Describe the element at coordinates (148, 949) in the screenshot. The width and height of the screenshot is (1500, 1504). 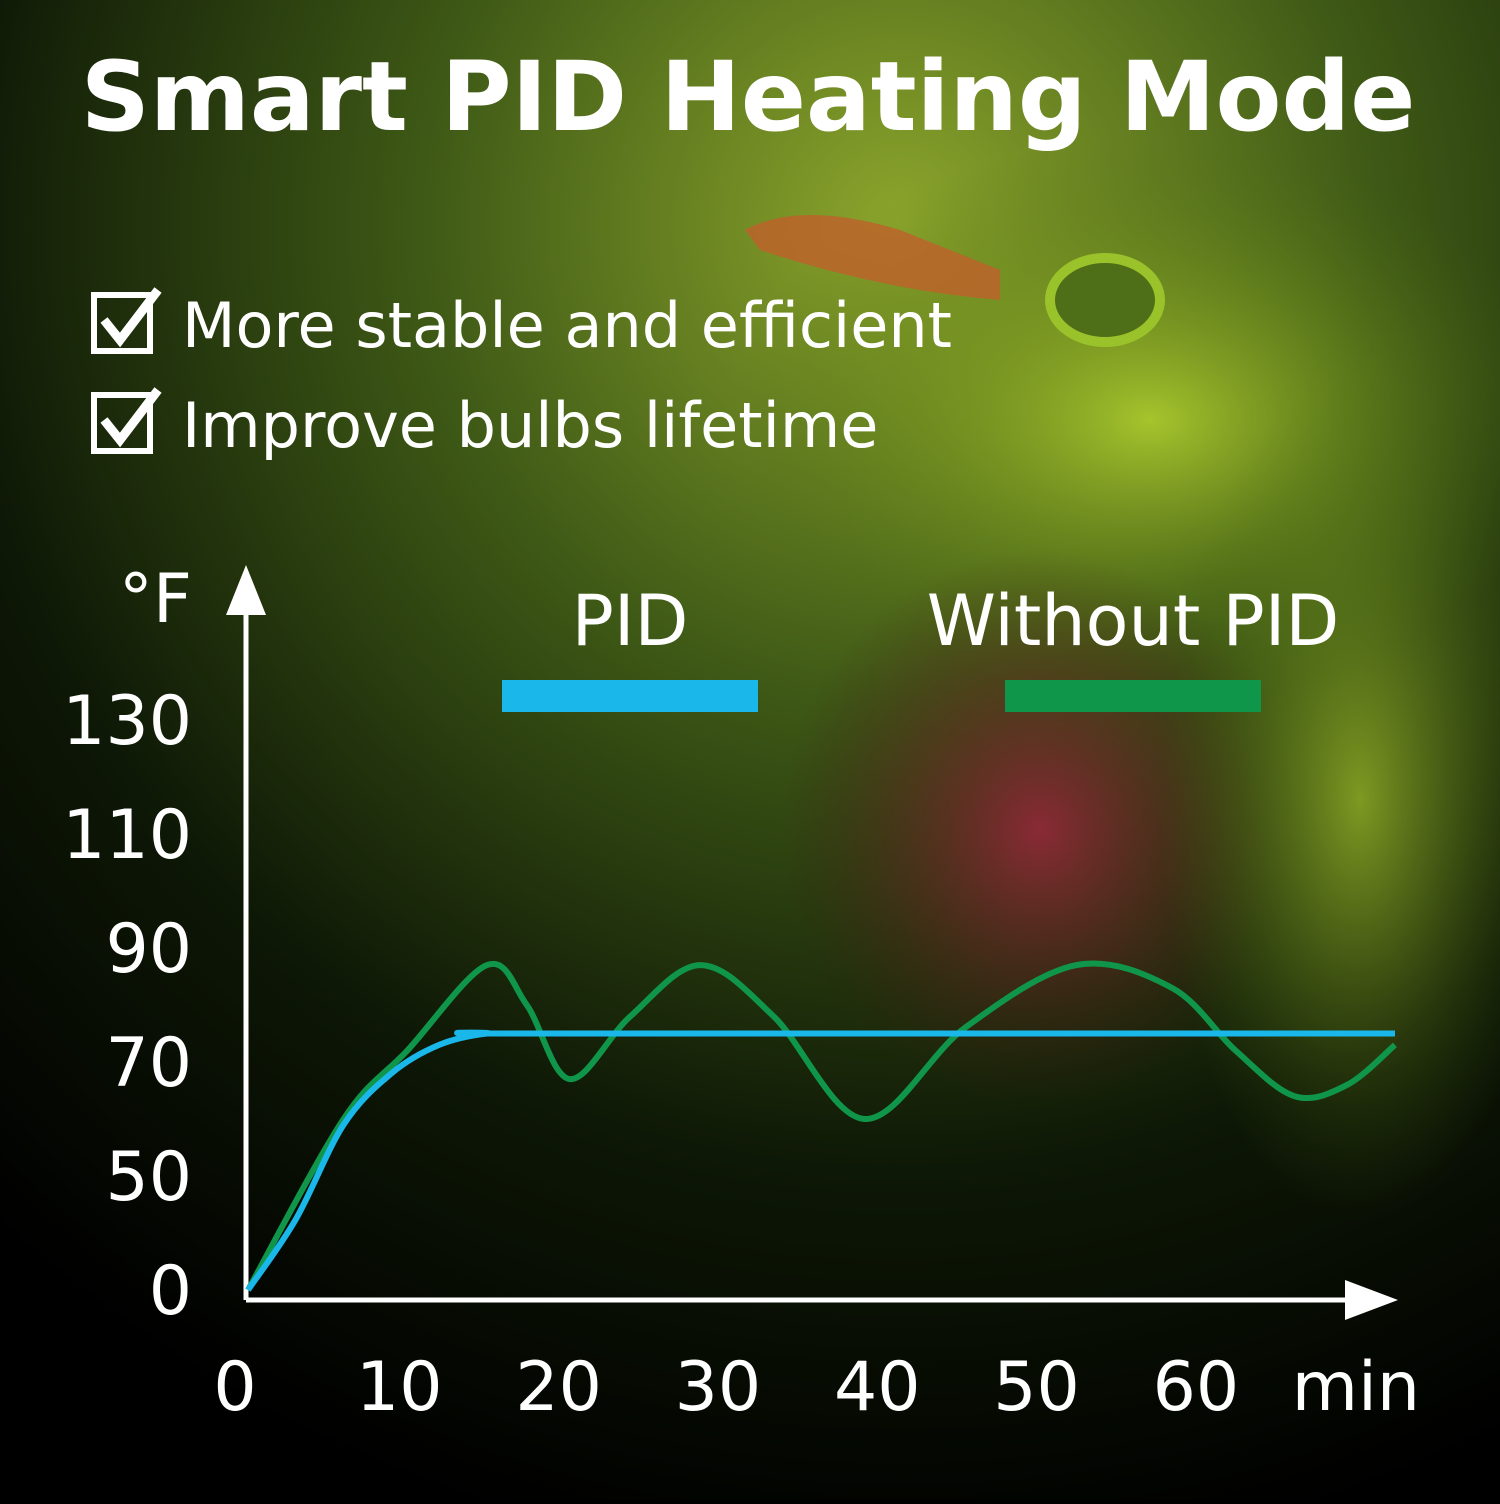
I see `y-tick-label: 90` at that location.